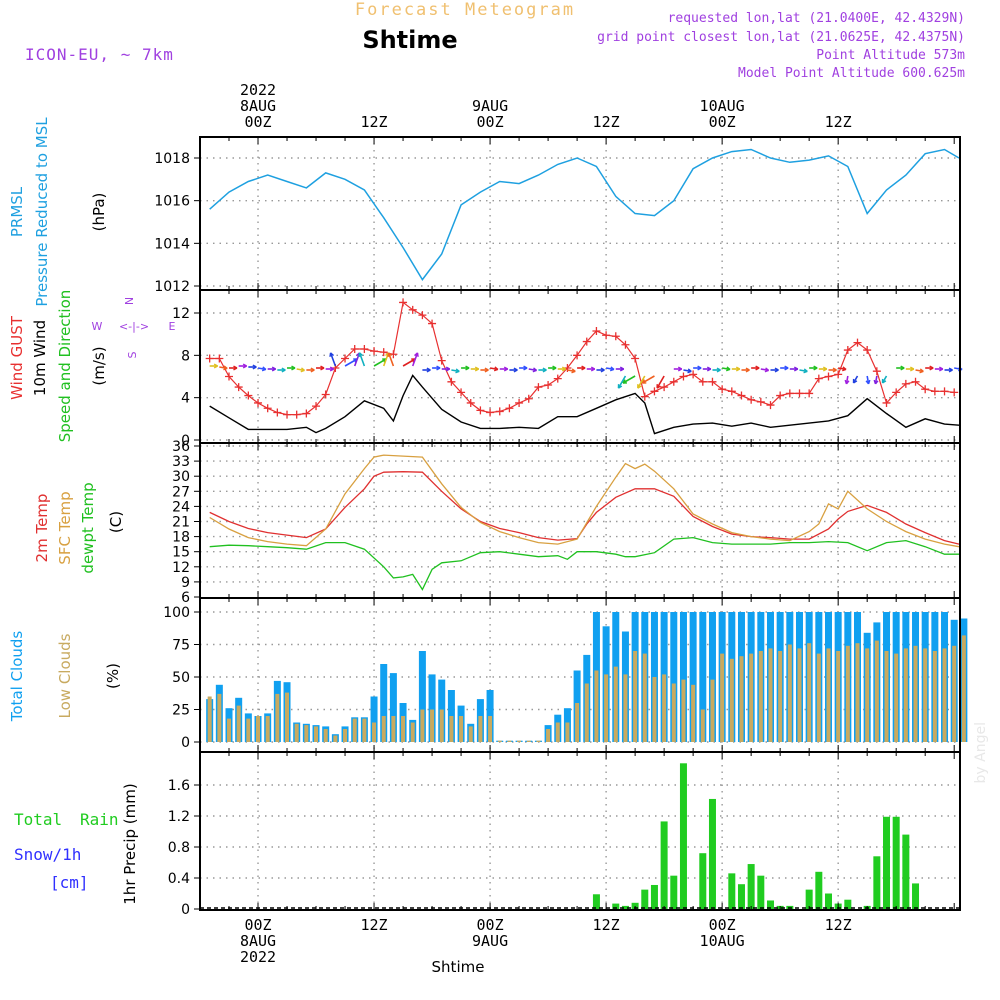 This screenshot has width=1000, height=1000. I want to click on wind-frame, so click(580, 366).